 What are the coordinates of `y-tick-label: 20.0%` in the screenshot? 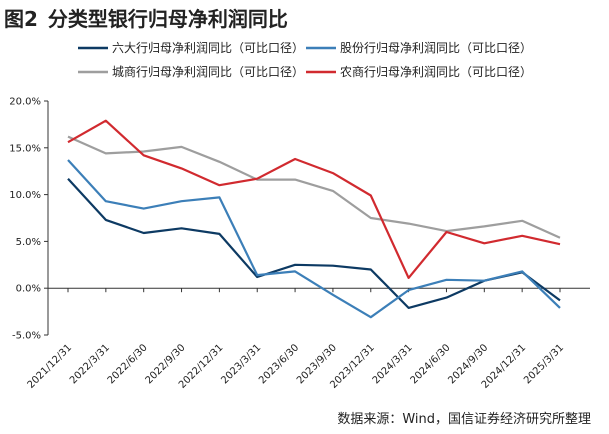 It's located at (25, 102).